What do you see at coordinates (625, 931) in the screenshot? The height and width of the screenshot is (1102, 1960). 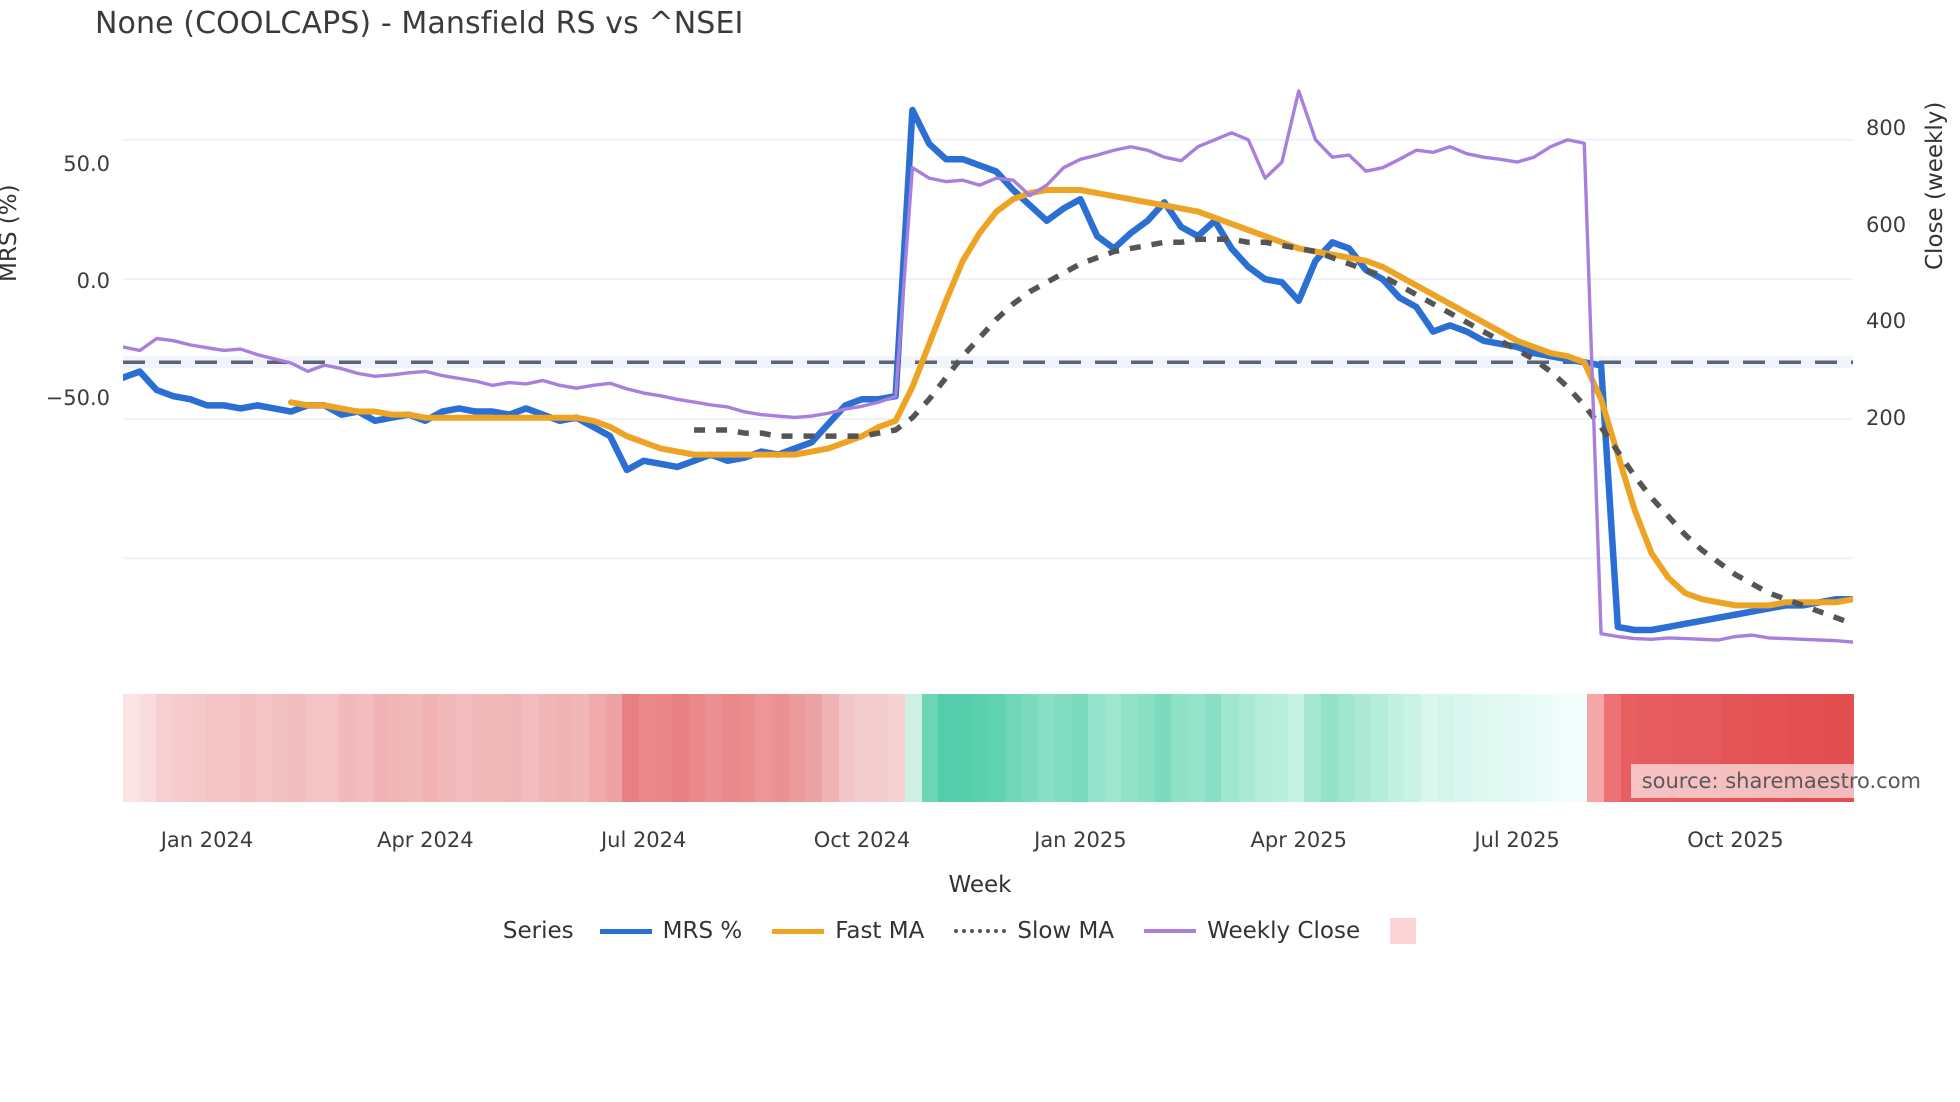 I see `legend-swatch-mrs` at bounding box center [625, 931].